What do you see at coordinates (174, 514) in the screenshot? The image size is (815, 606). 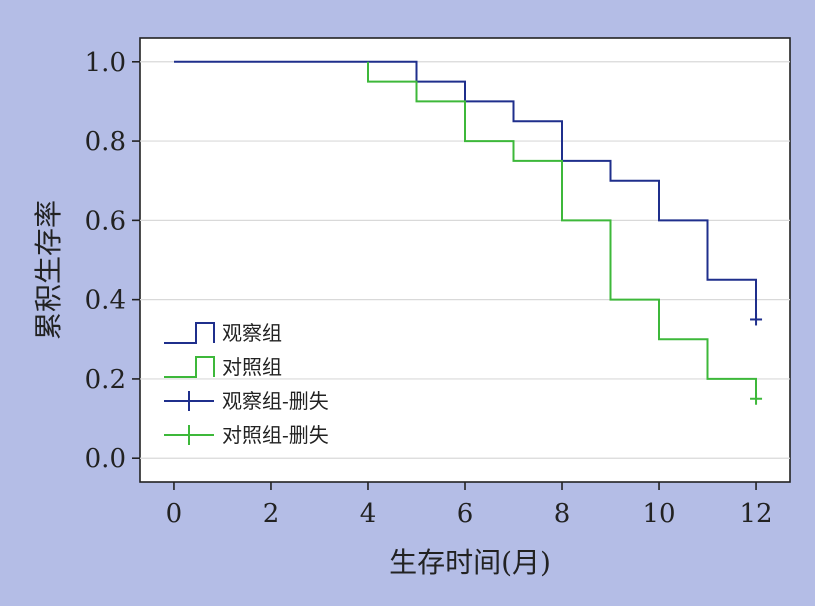 I see `x-tick-label: 0` at bounding box center [174, 514].